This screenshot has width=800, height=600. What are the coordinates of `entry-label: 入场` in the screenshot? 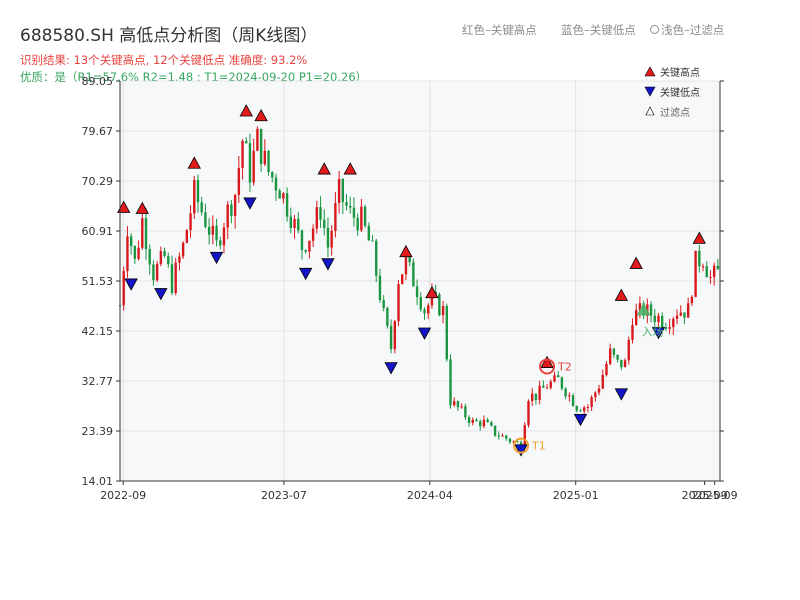 It's located at (653, 332).